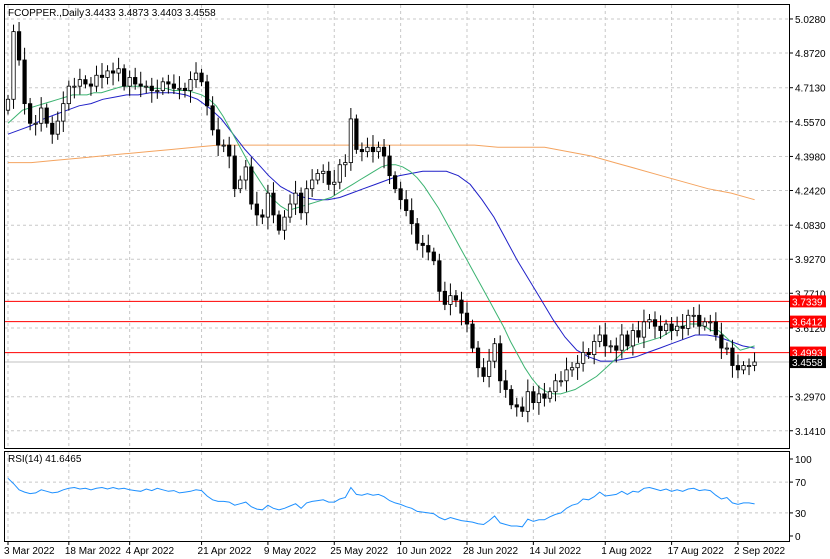 Image resolution: width=830 pixels, height=559 pixels. Describe the element at coordinates (810, 226) in the screenshot. I see `price-tick-label: 4.0830` at that location.